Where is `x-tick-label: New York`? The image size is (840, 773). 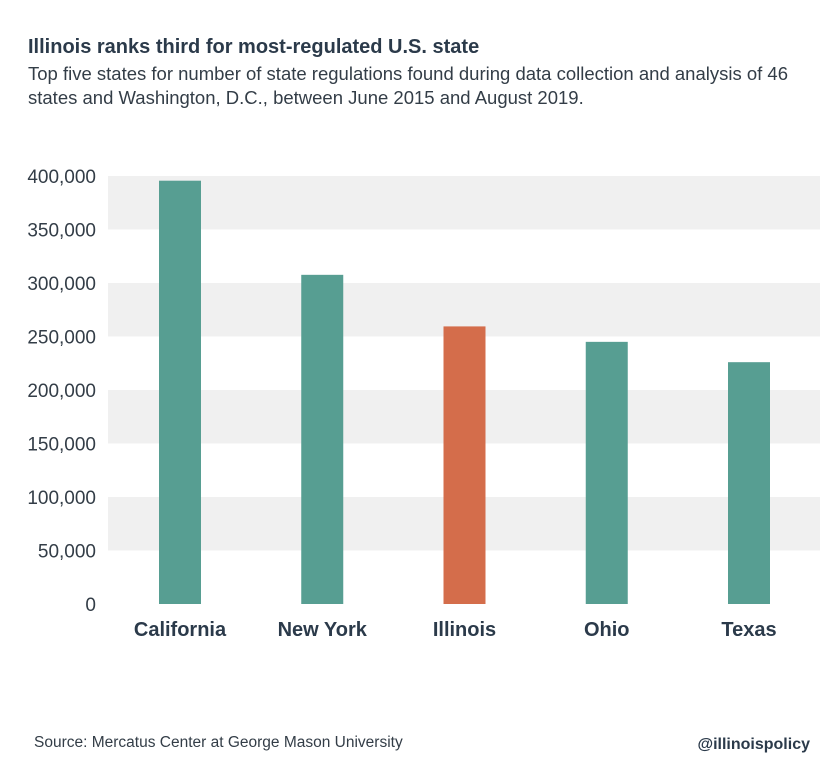 x-tick-label: New York is located at coordinates (323, 630).